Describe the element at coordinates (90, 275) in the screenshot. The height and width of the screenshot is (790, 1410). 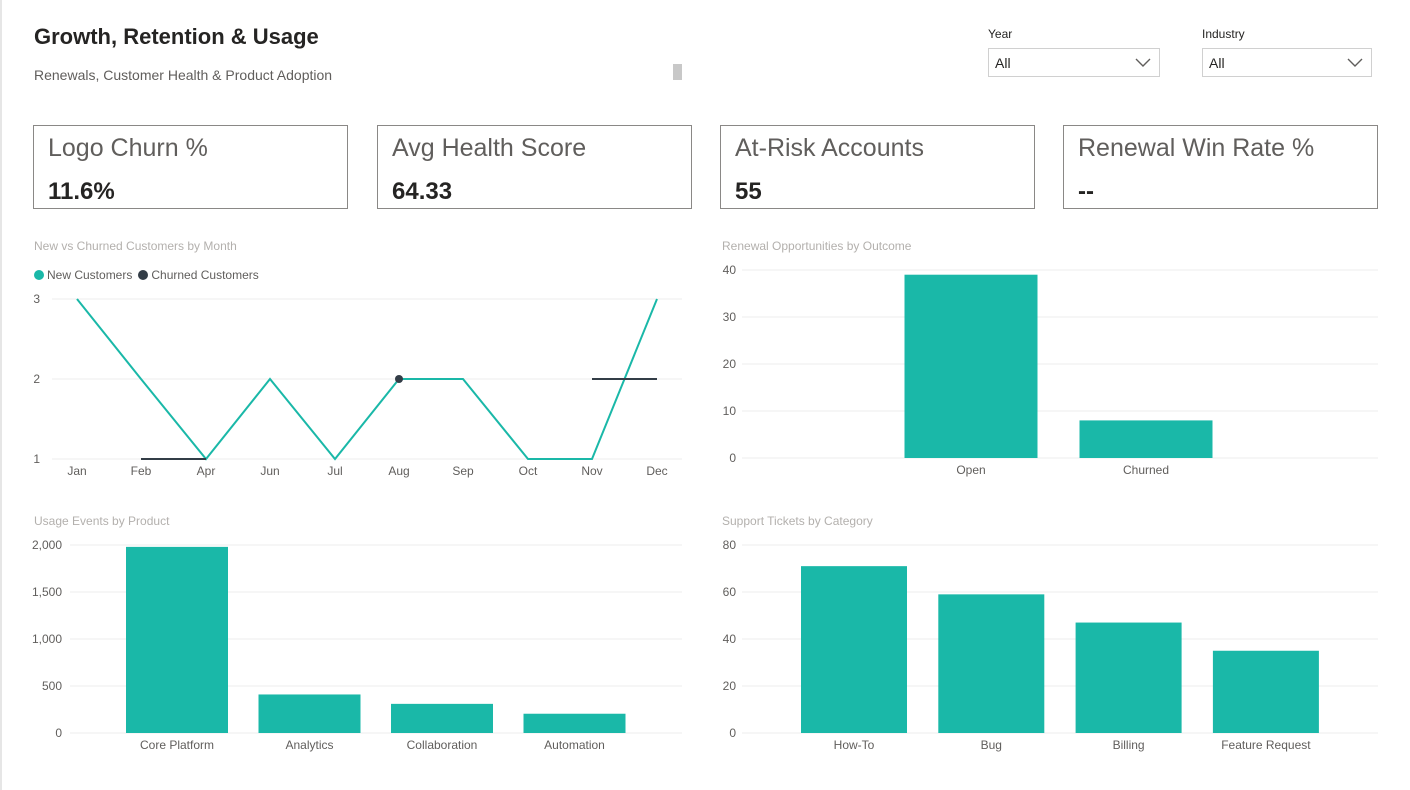
I see `legend-label: New Customers` at that location.